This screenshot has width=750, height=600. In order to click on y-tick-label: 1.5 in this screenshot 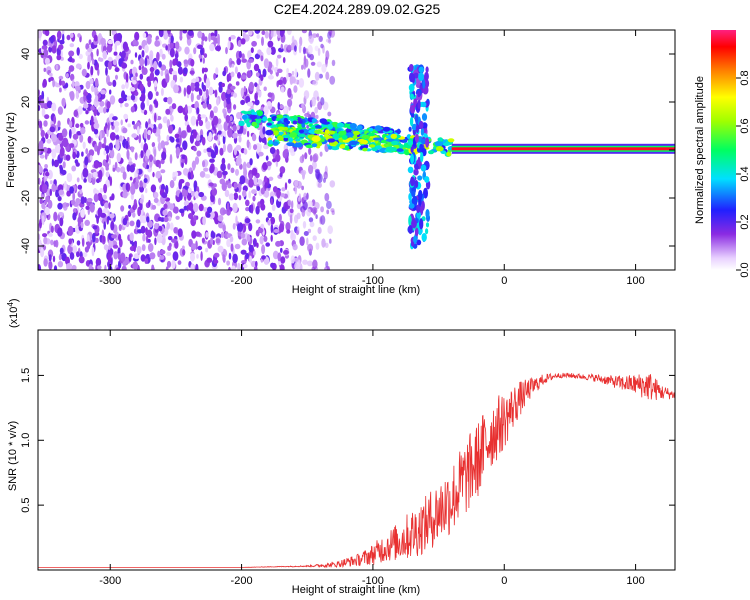, I will do `click(26, 375)`.